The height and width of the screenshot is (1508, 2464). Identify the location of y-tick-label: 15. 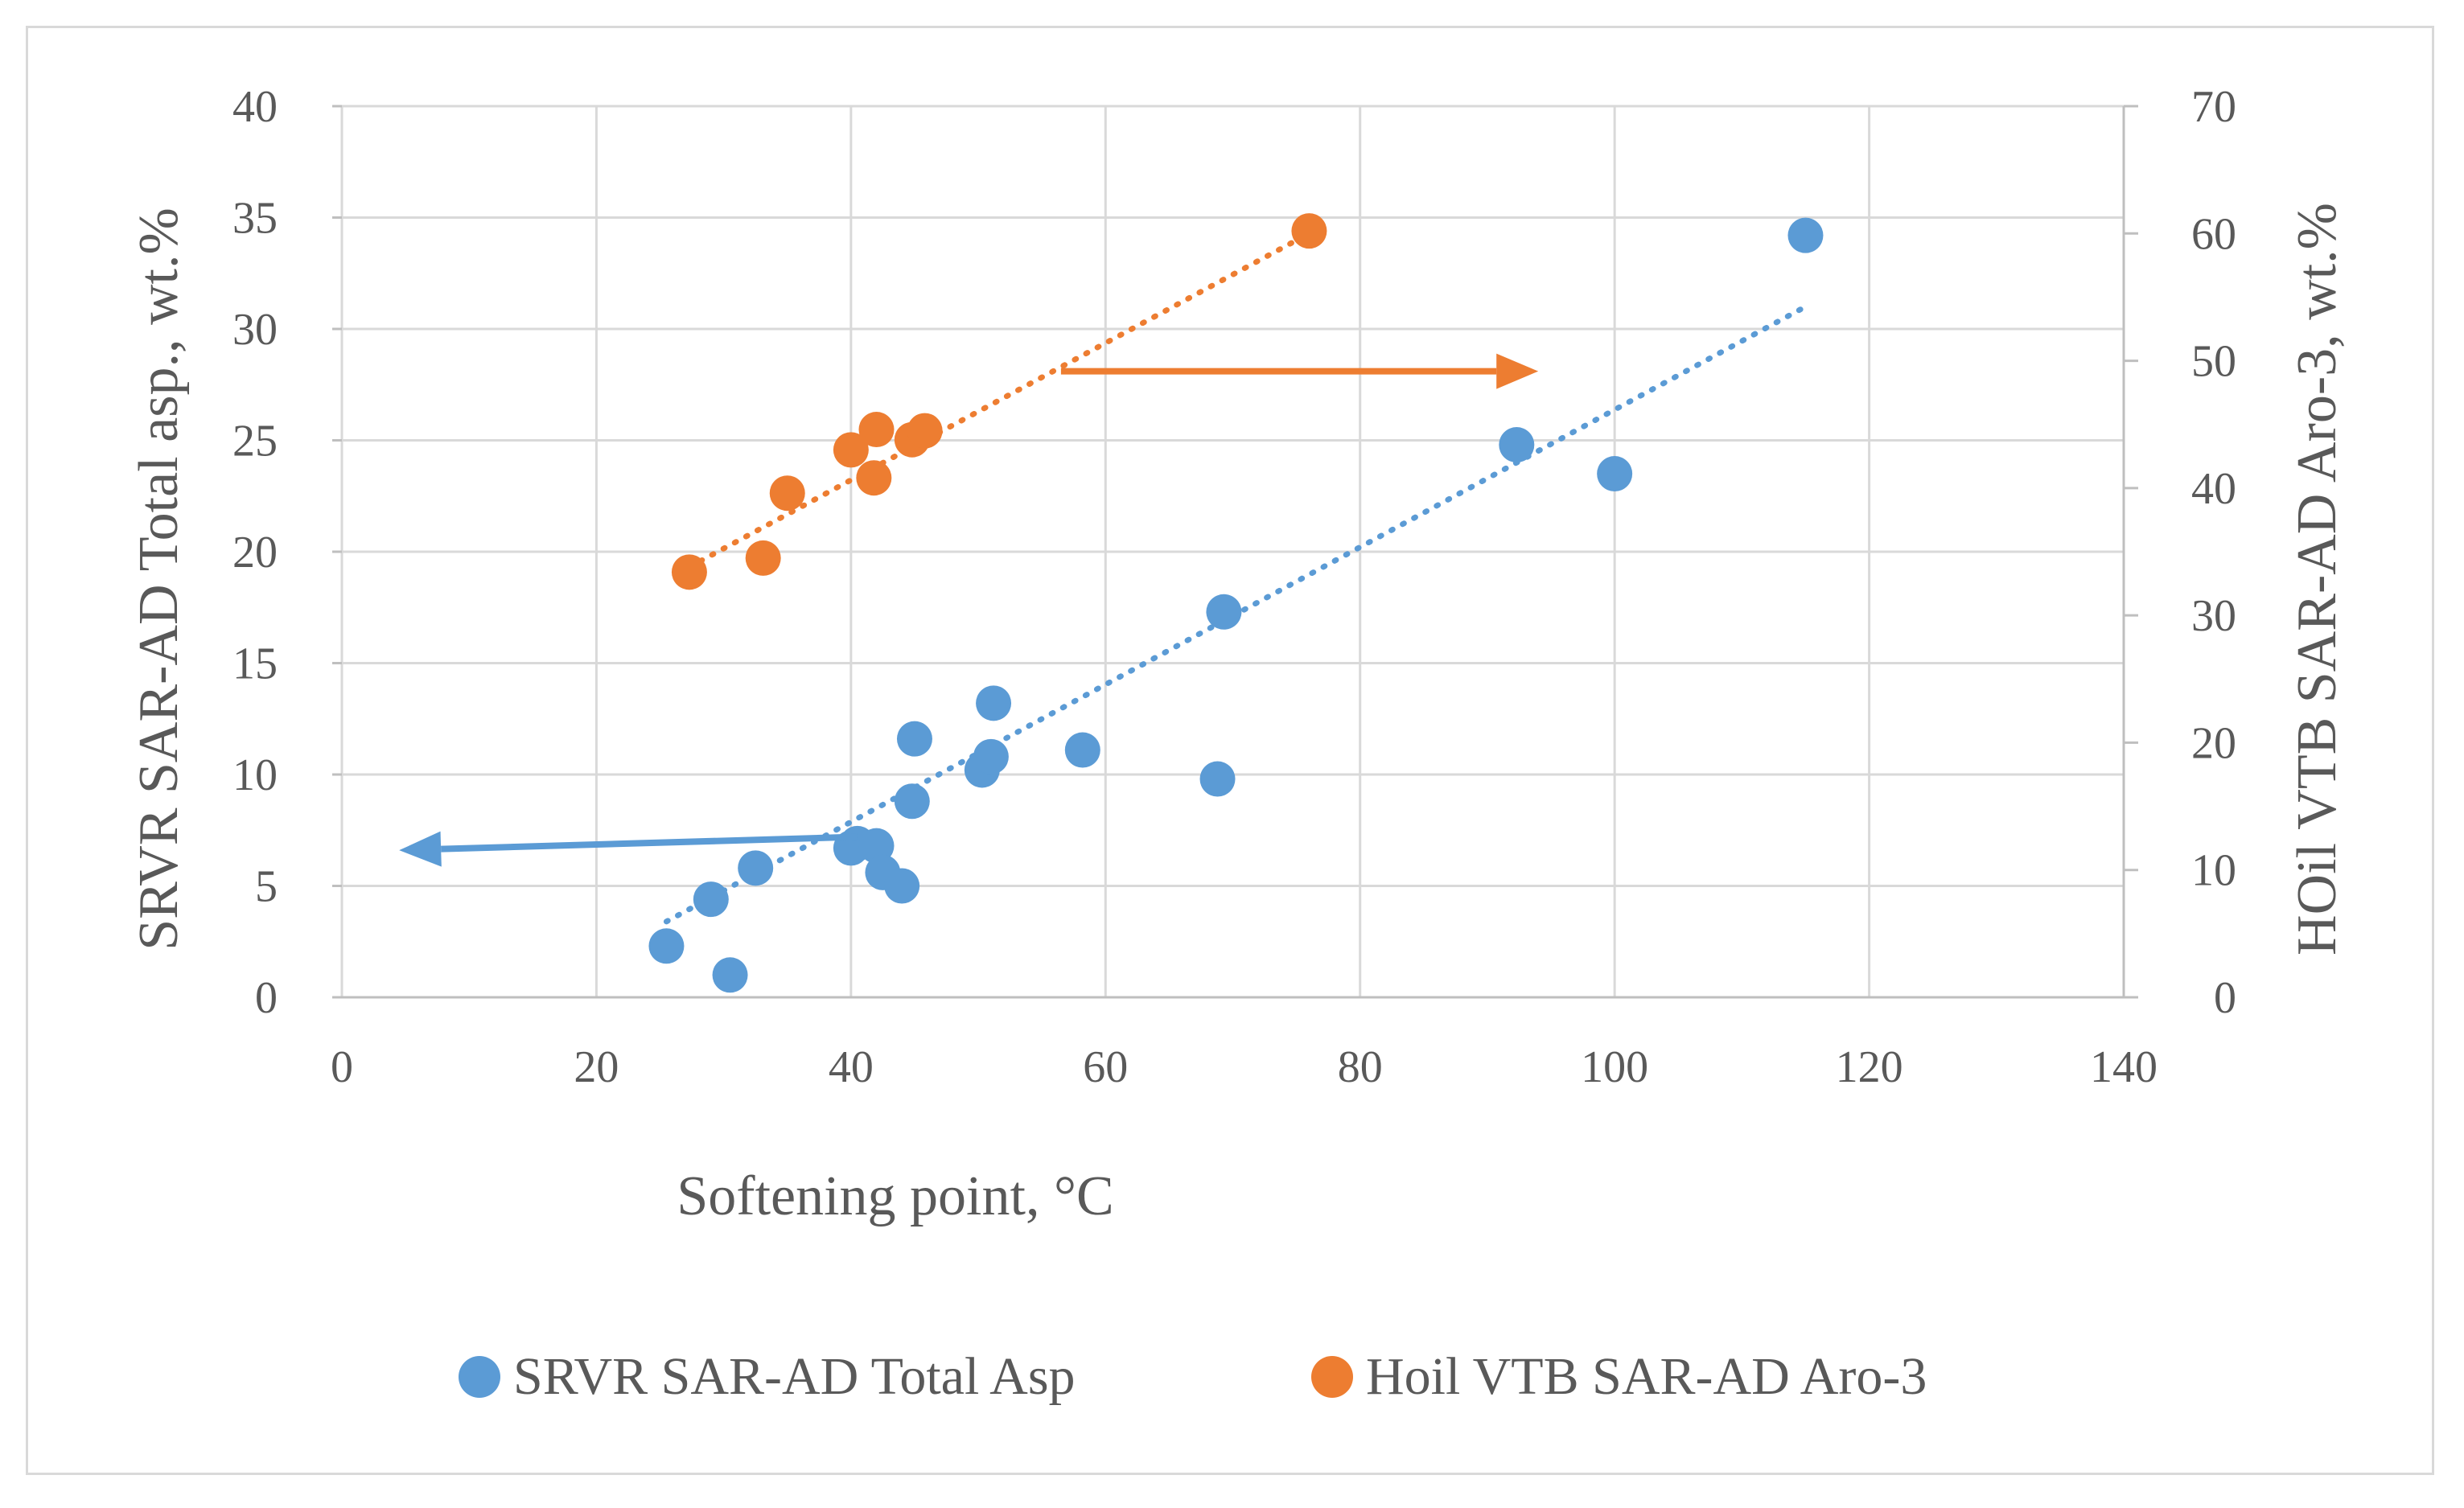
(255, 664).